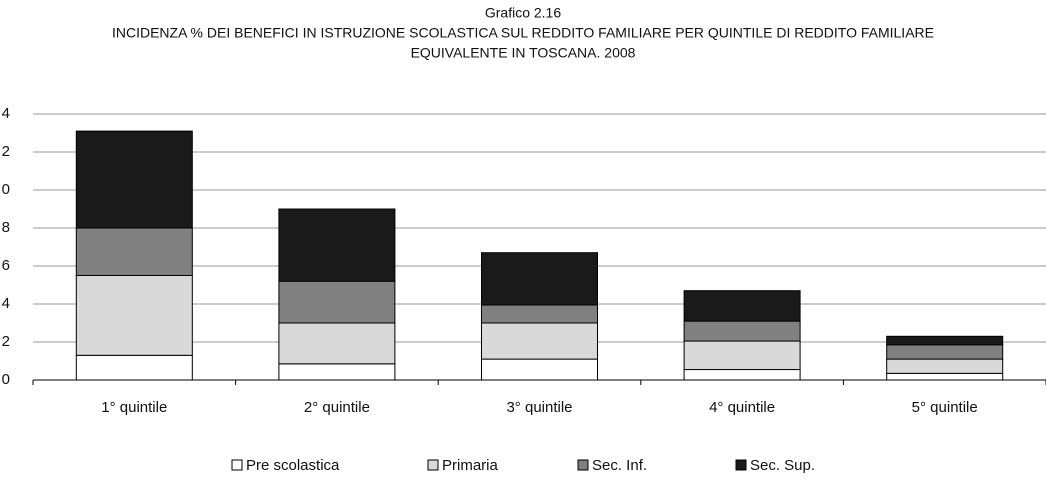 The width and height of the screenshot is (1046, 481). What do you see at coordinates (523, 53) in the screenshot?
I see `chart-subtitle: EQUIVALENTE IN TOSCANA. 2008` at bounding box center [523, 53].